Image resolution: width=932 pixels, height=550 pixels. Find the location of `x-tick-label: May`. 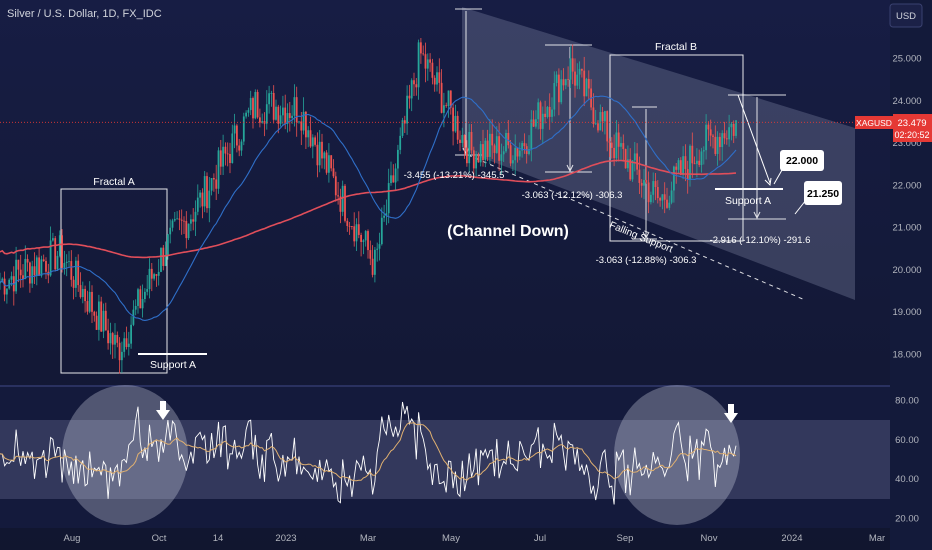

x-tick-label: May is located at coordinates (451, 538).